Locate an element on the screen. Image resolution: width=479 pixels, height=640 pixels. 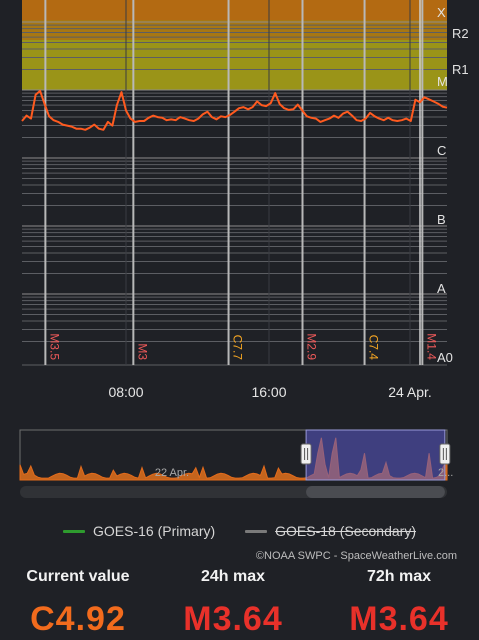
max-72h-label: 72h max is located at coordinates (399, 576).